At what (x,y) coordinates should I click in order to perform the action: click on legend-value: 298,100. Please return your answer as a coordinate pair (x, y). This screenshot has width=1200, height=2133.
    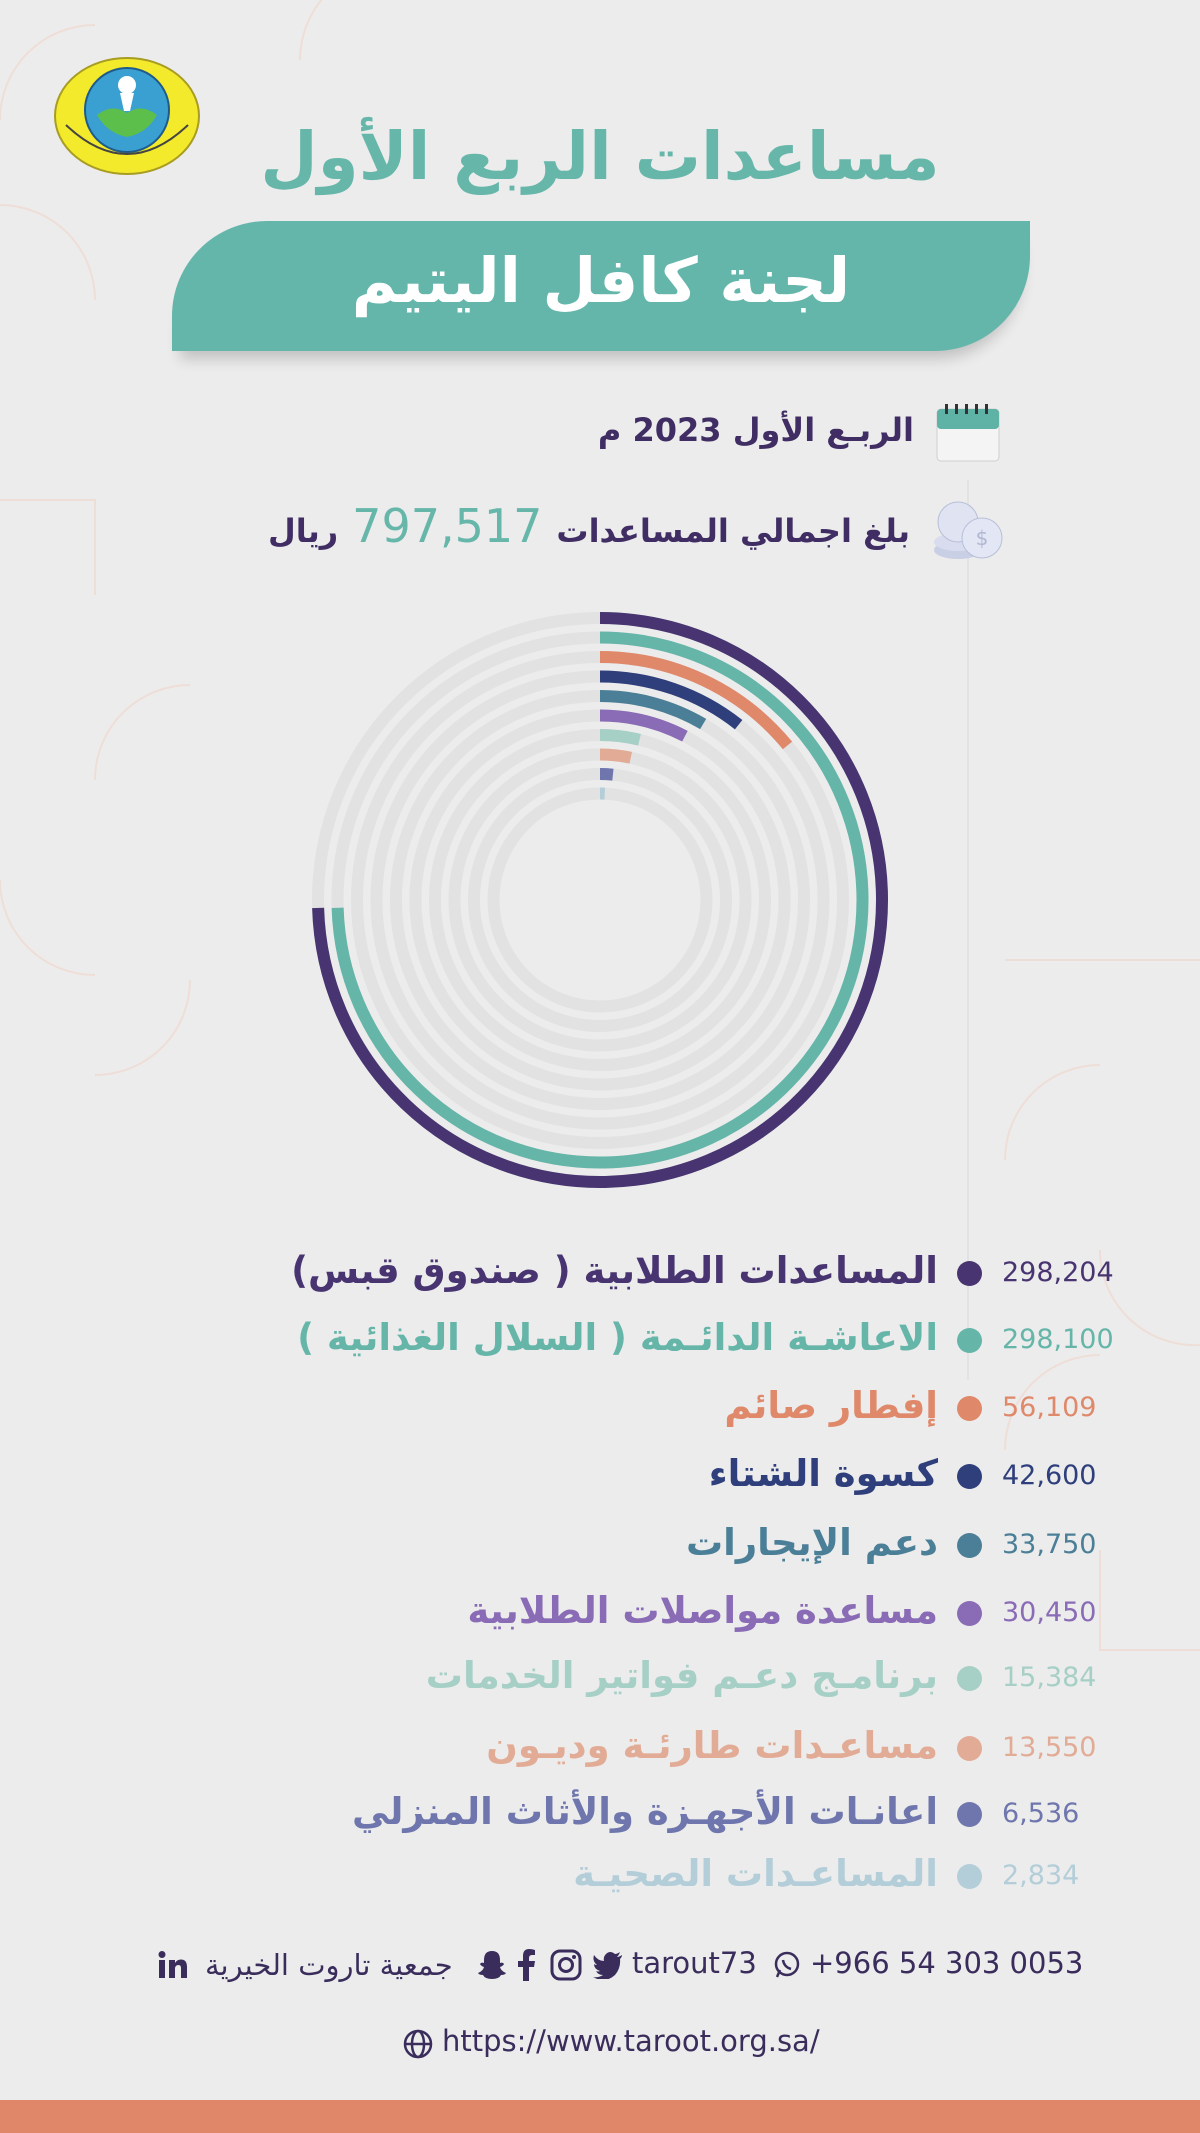
    Looking at the image, I should click on (1058, 1339).